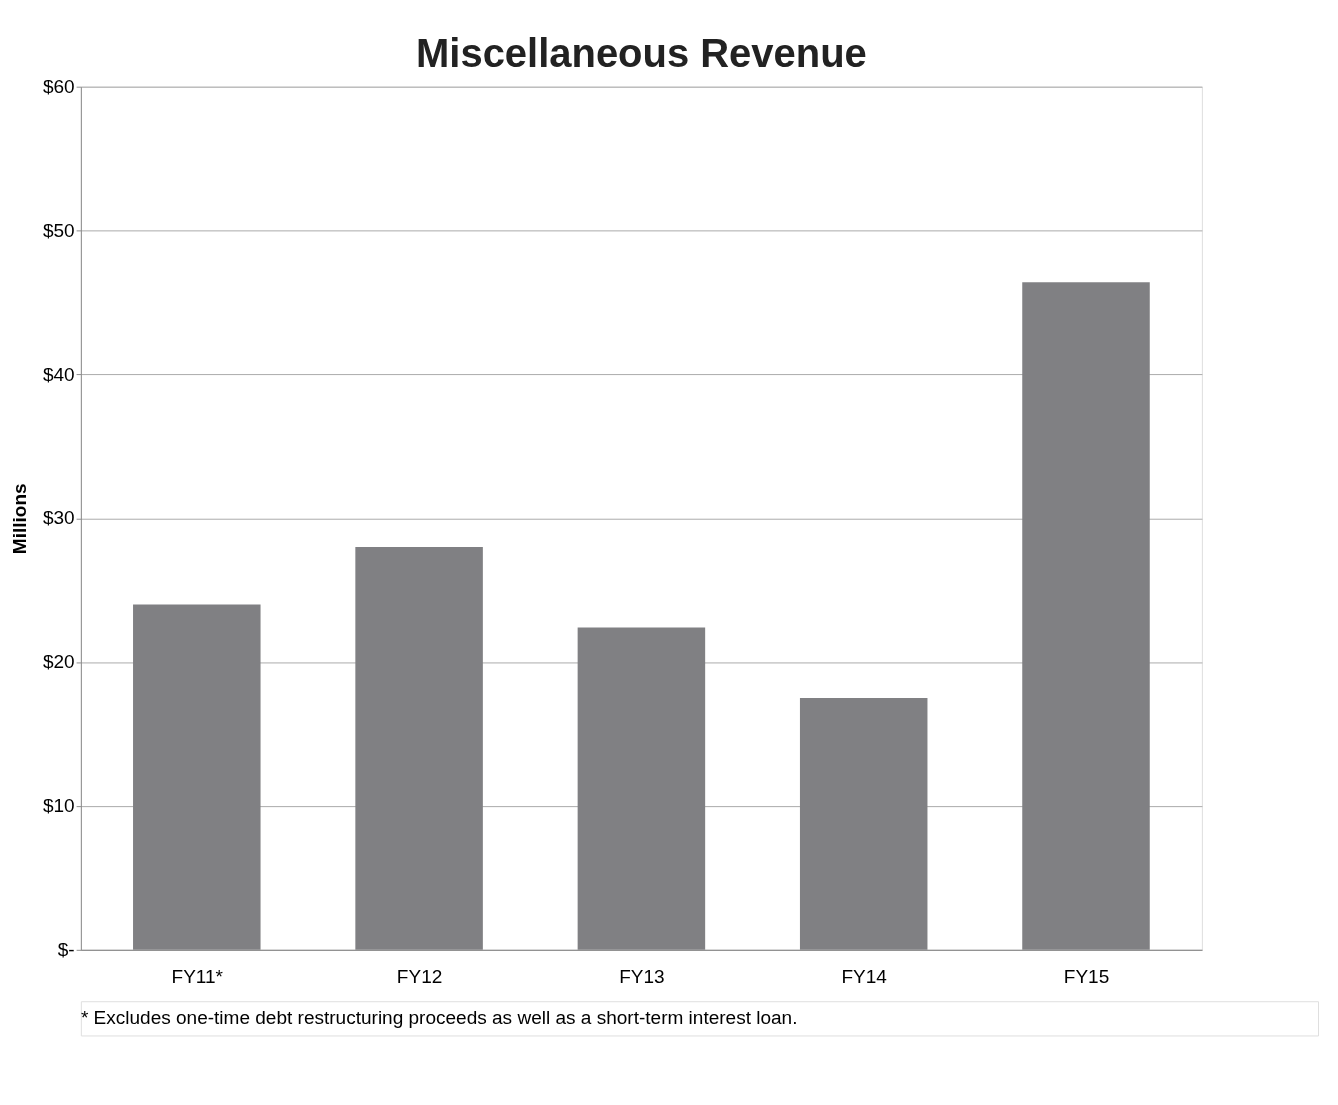 This screenshot has width=1338, height=1105. What do you see at coordinates (58, 230) in the screenshot?
I see `y-tick-label: $50` at bounding box center [58, 230].